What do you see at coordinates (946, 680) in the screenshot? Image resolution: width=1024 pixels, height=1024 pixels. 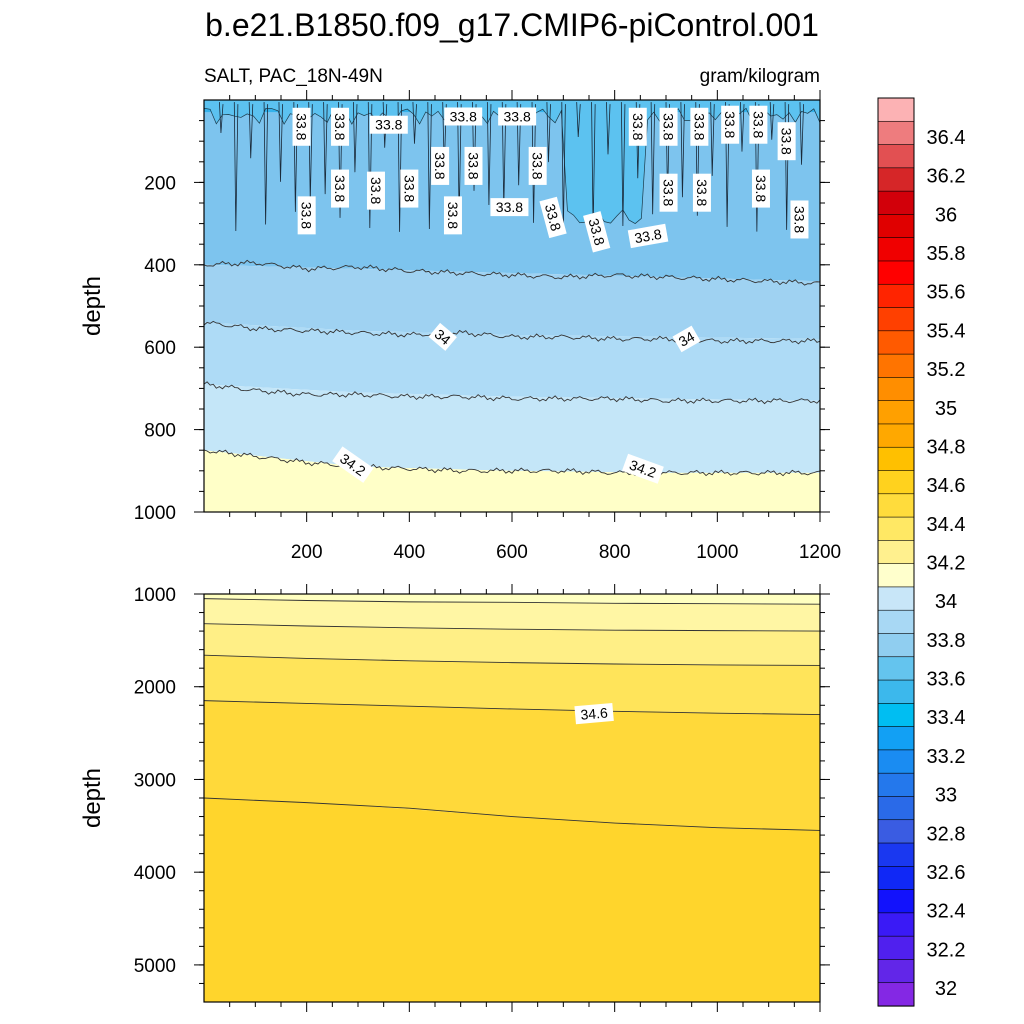 I see `colorbar-tick-label: 33.6` at bounding box center [946, 680].